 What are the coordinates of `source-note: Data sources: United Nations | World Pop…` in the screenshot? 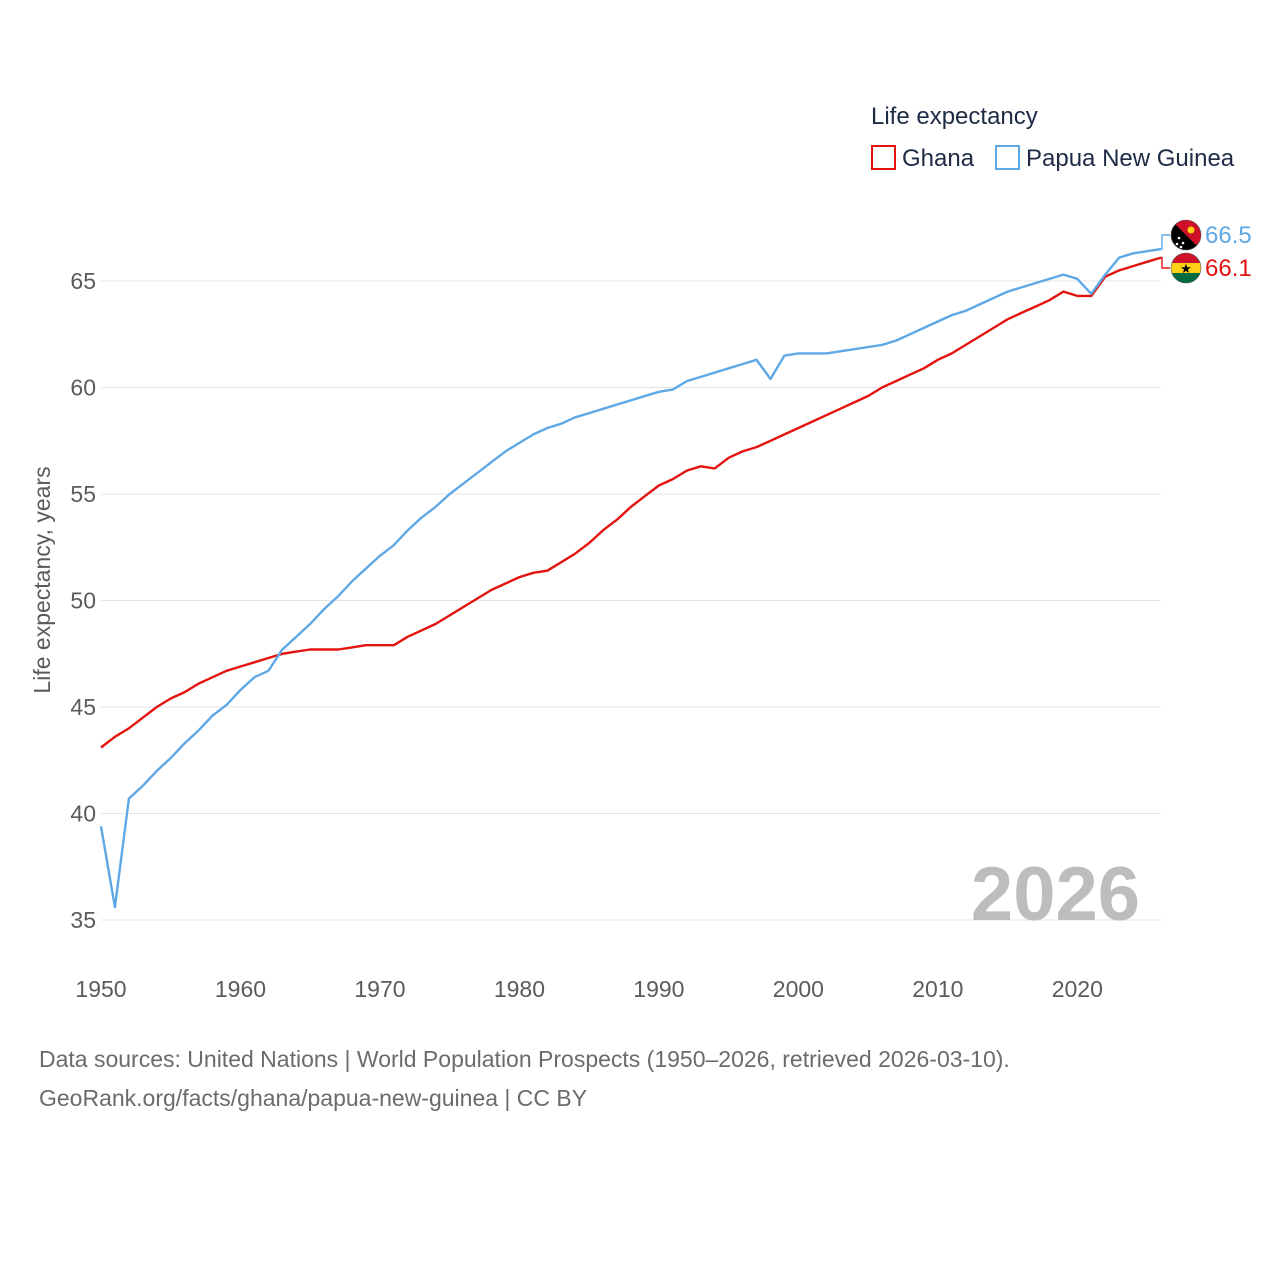 It's located at (524, 1059).